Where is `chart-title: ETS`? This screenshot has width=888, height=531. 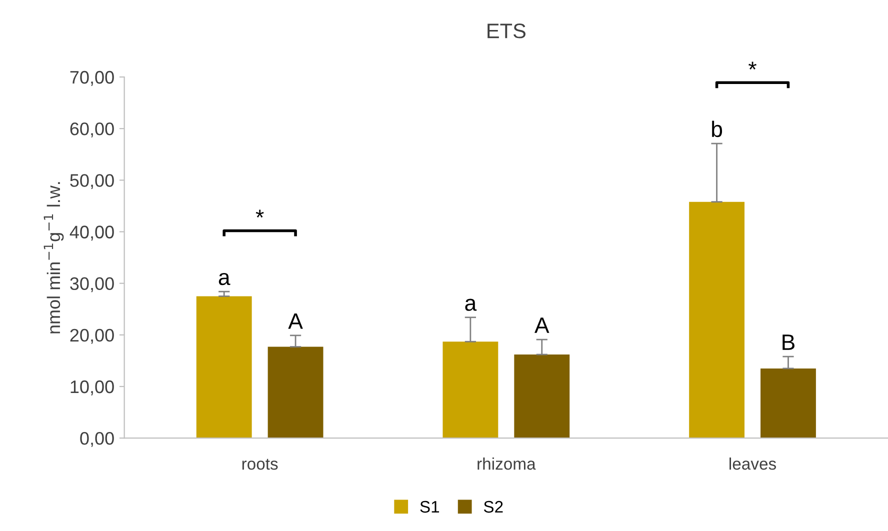
chart-title: ETS is located at coordinates (507, 31).